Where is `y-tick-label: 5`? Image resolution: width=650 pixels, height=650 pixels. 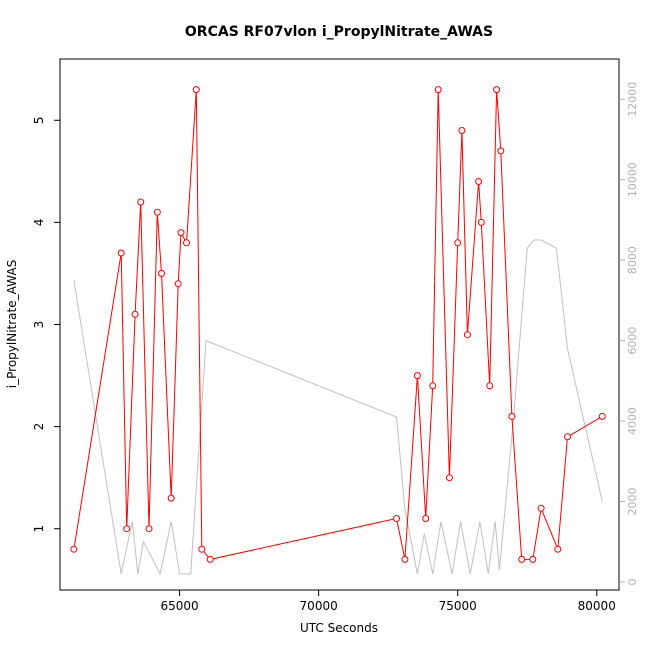 y-tick-label: 5 is located at coordinates (39, 120).